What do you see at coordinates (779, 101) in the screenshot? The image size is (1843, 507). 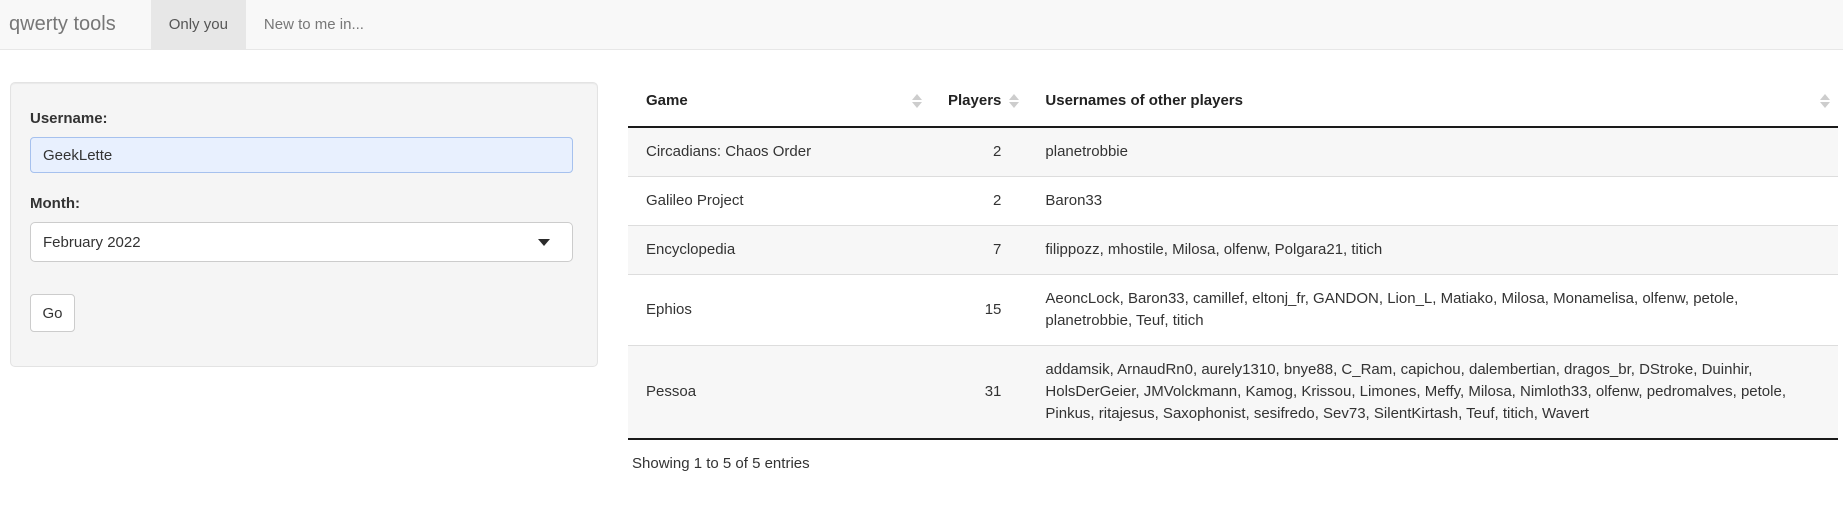 I see `column-header-game: Game` at bounding box center [779, 101].